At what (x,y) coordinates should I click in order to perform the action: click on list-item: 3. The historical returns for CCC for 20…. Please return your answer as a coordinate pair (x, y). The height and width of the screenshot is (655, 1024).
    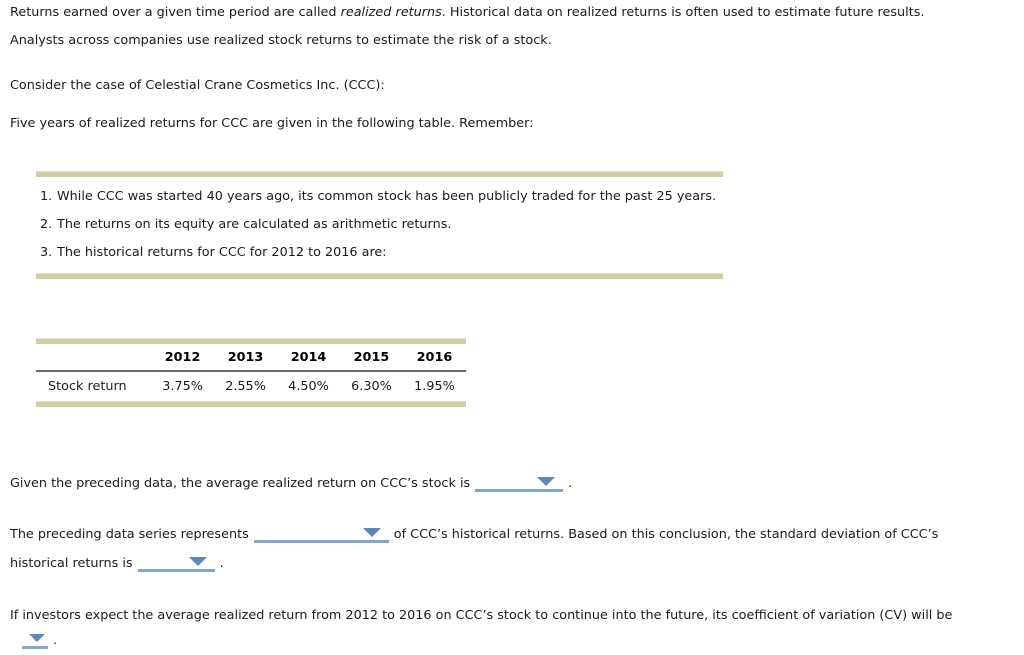
    Looking at the image, I should click on (381, 253).